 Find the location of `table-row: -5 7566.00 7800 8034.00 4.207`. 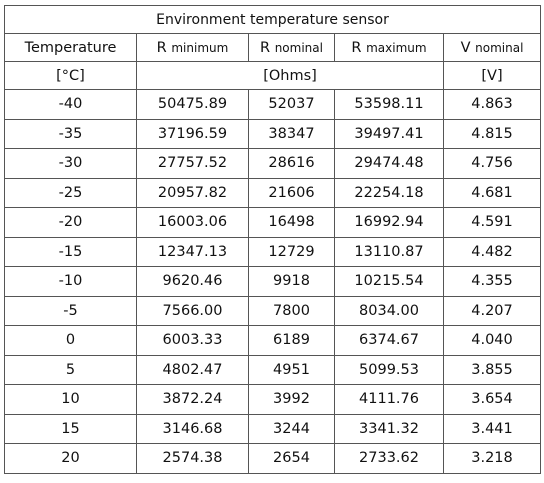

table-row: -5 7566.00 7800 8034.00 4.207 is located at coordinates (273, 310).